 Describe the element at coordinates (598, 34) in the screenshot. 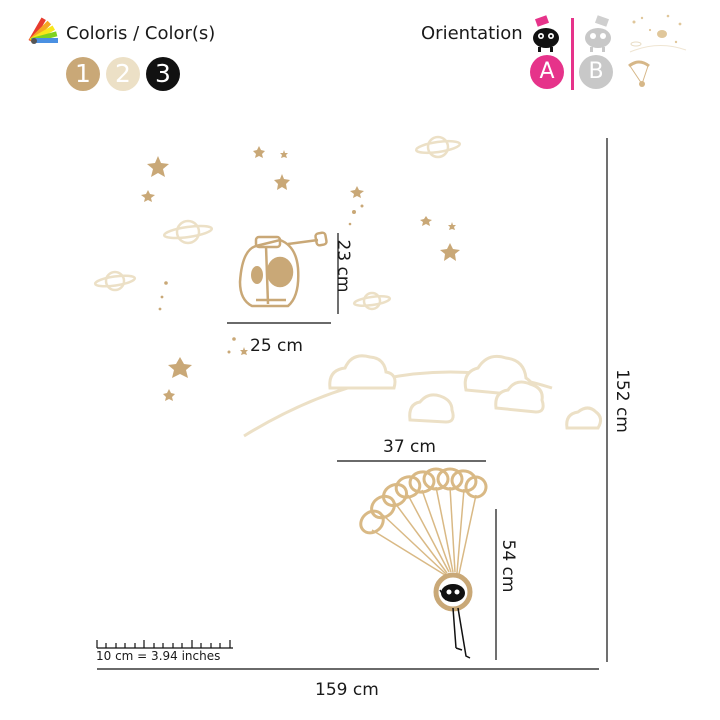

I see `sheep-icon-faded` at that location.